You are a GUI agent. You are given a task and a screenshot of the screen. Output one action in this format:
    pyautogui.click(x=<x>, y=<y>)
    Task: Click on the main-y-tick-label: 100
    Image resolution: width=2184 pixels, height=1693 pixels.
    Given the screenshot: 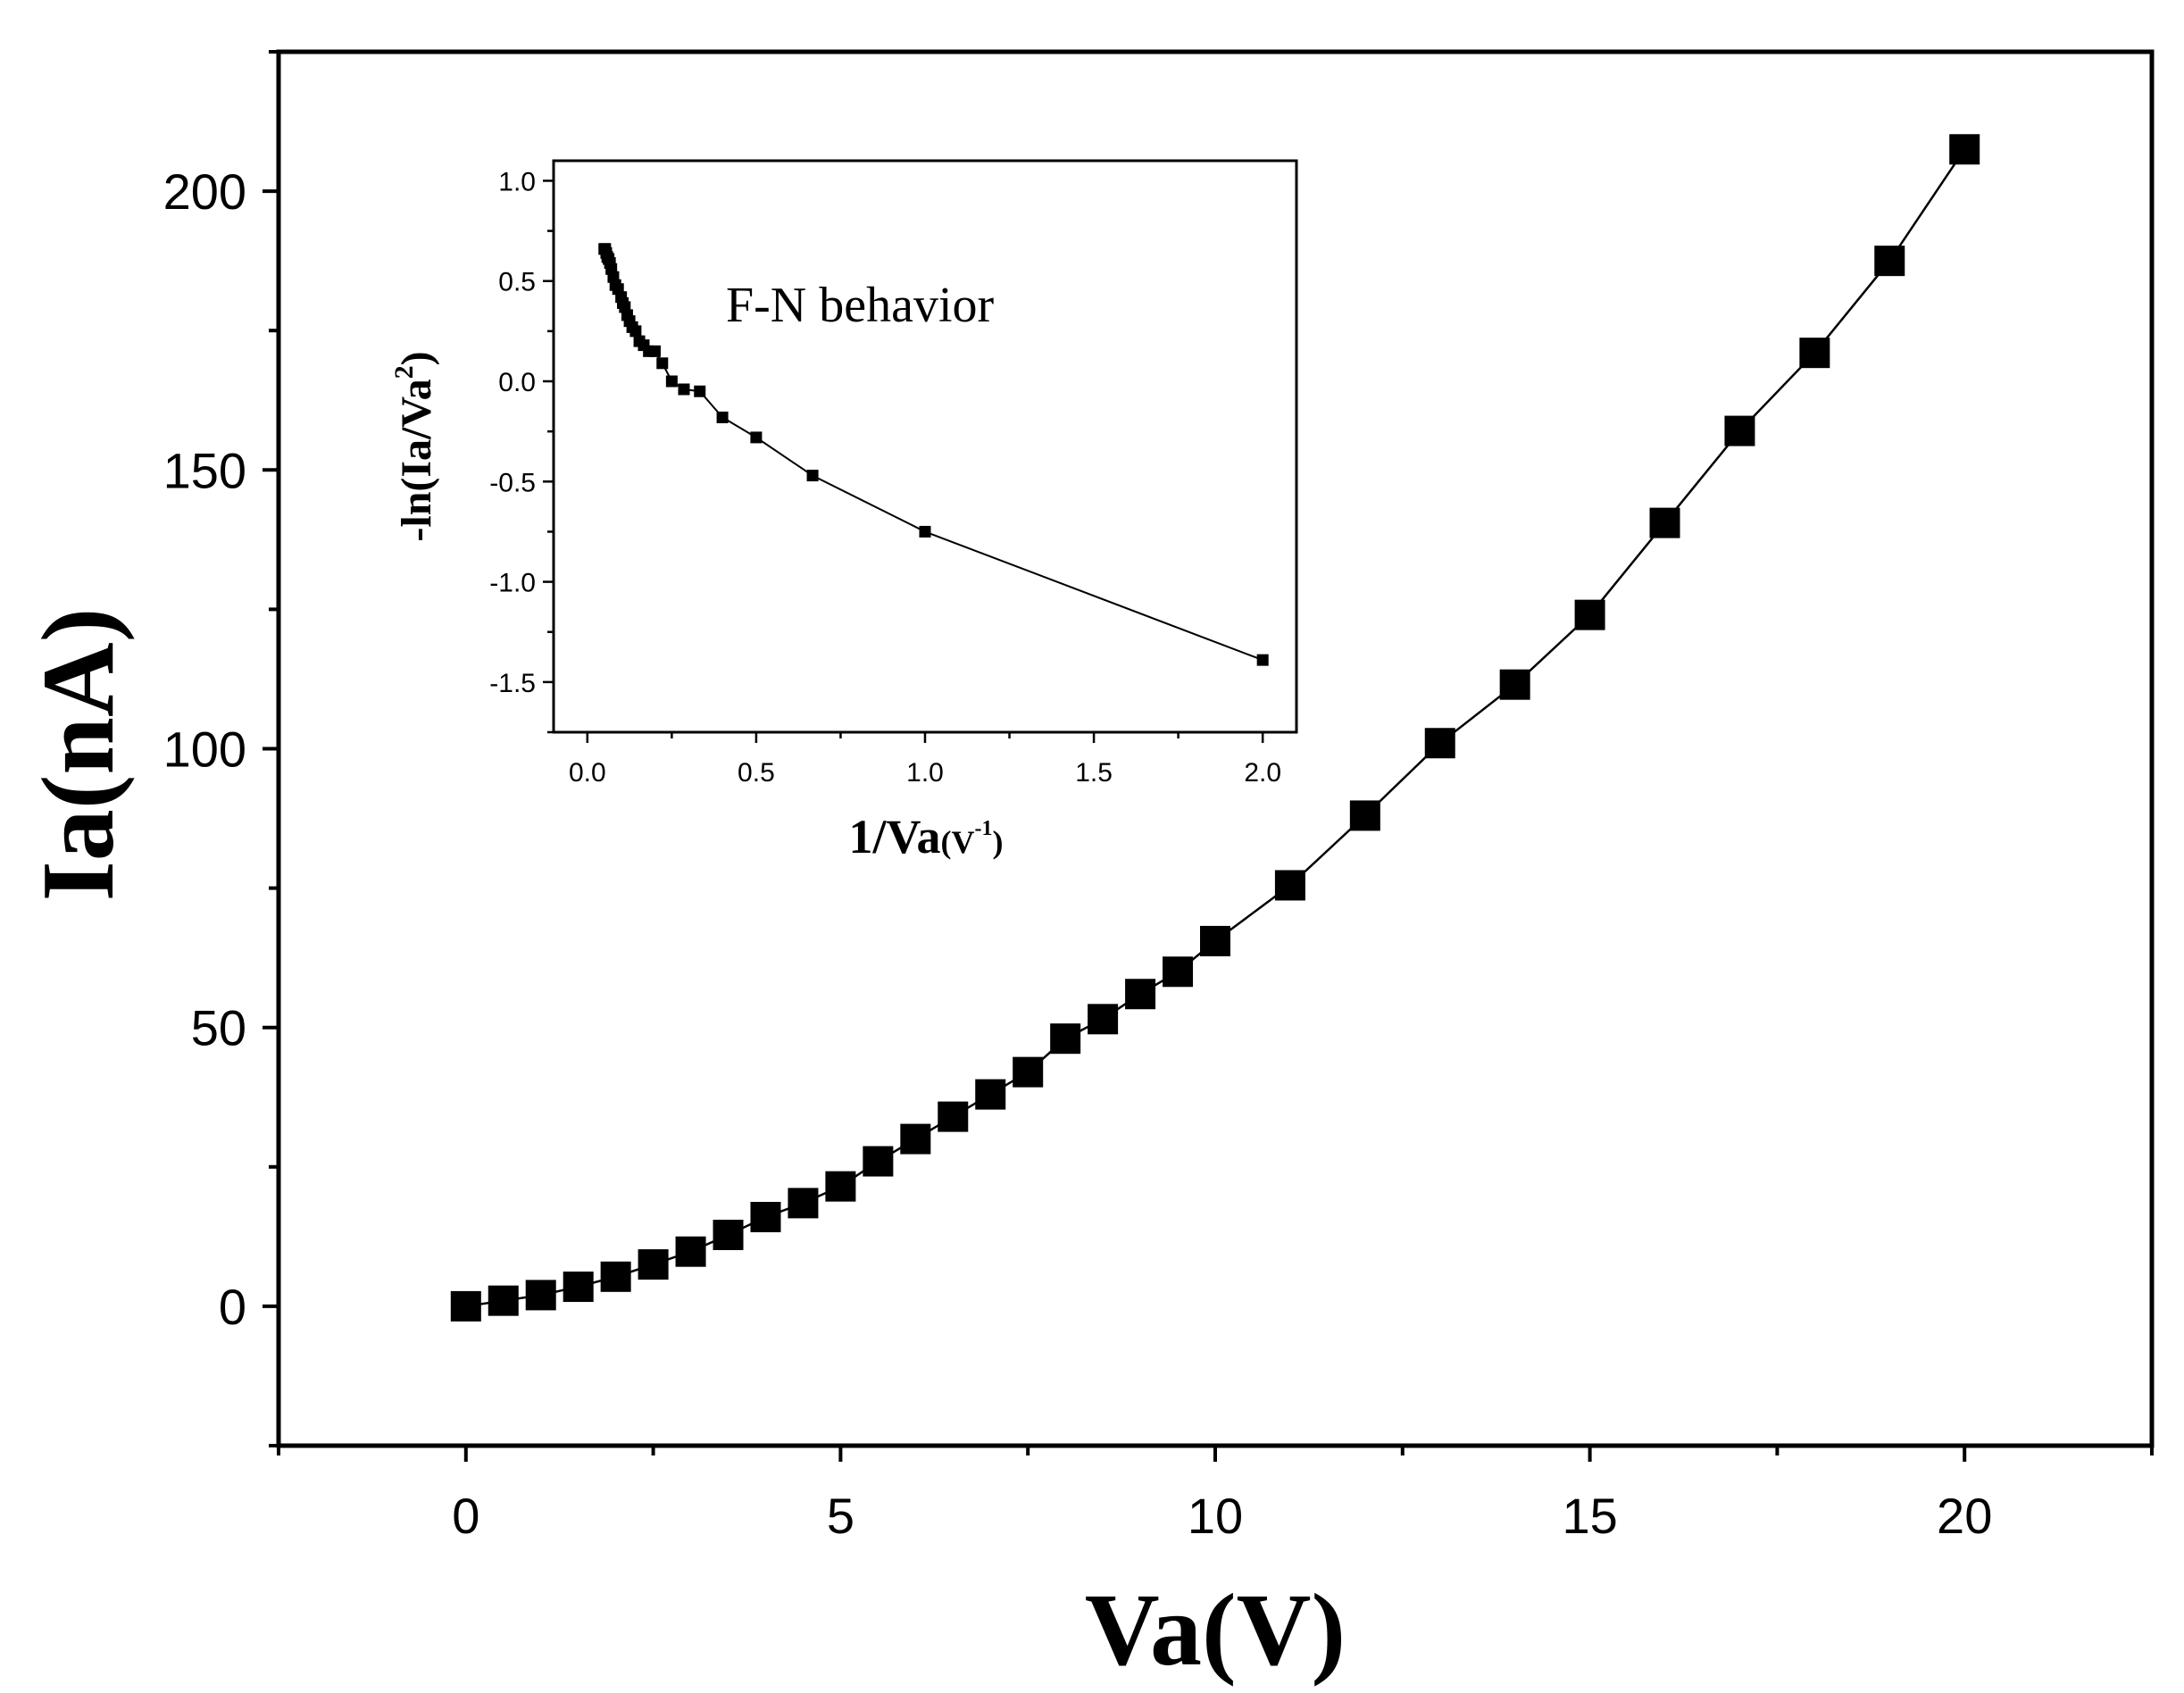 What is the action you would take?
    pyautogui.click(x=204, y=749)
    